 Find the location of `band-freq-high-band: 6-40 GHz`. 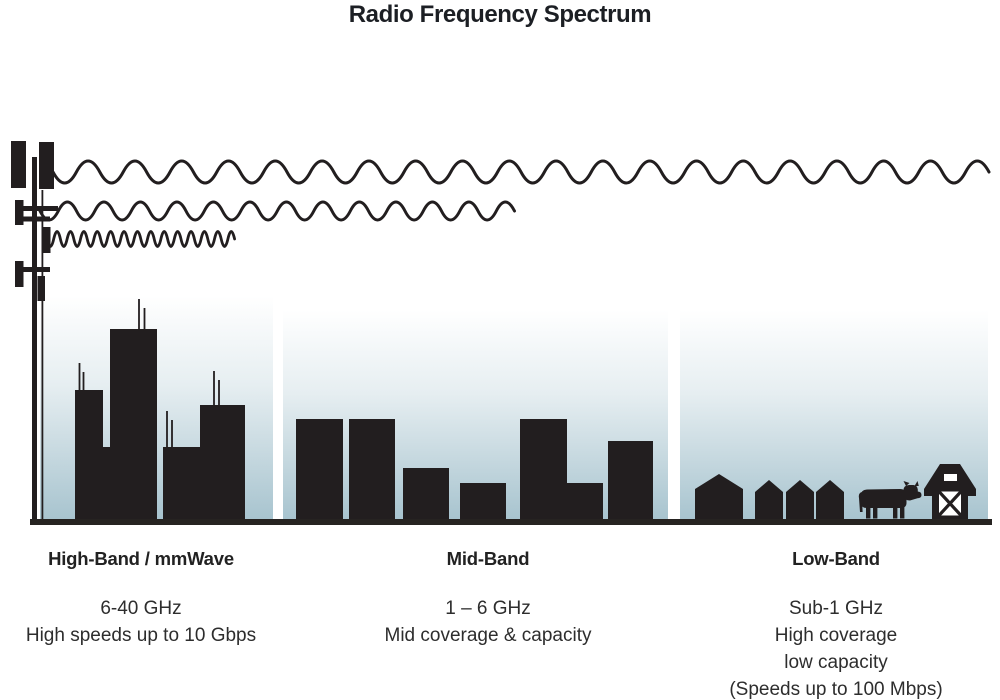

band-freq-high-band: 6-40 GHz is located at coordinates (141, 608).